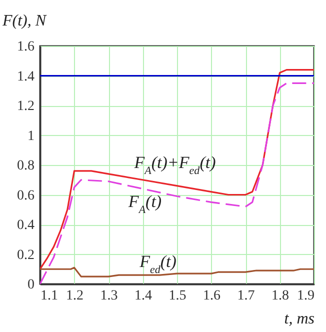  I want to click on y-tick-label: 0, so click(31, 285).